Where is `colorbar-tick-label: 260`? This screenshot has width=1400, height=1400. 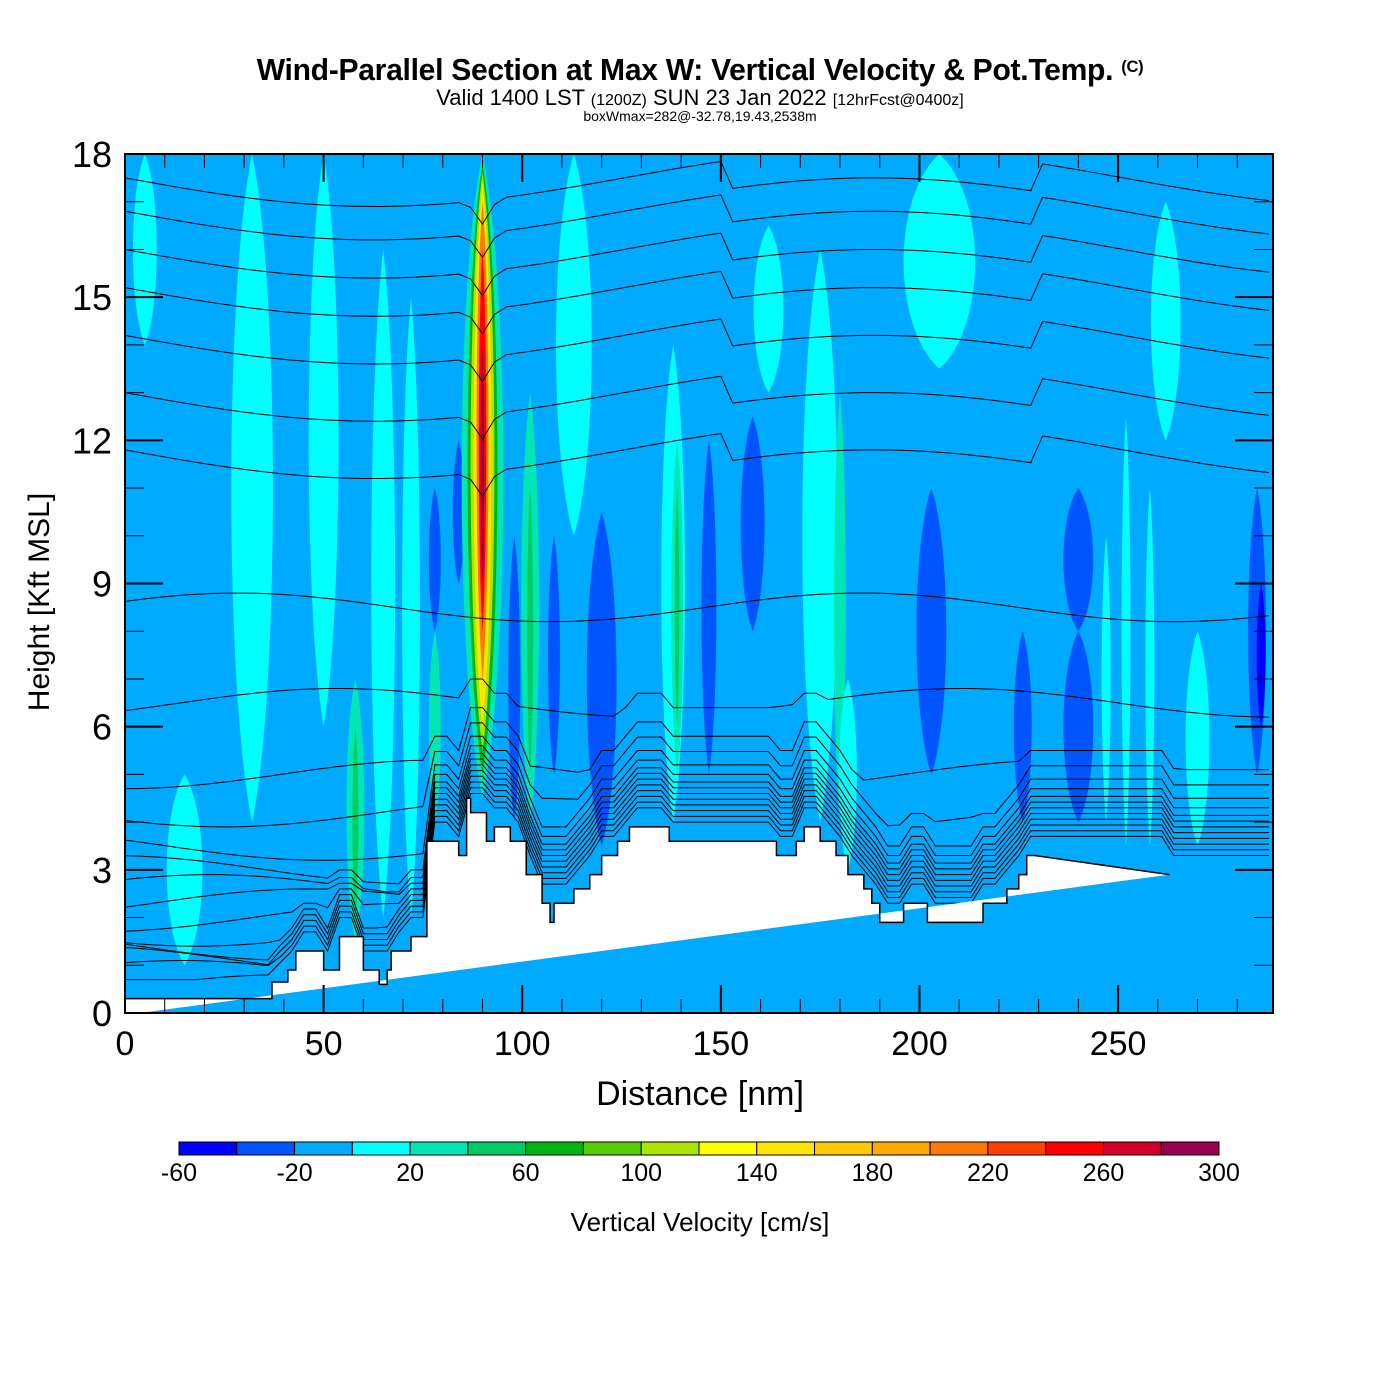
colorbar-tick-label: 260 is located at coordinates (1104, 1173).